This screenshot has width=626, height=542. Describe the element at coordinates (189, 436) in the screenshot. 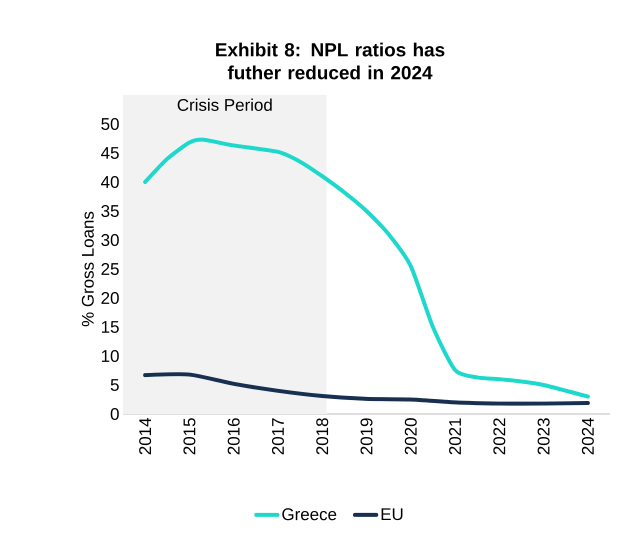

I see `x-tick-label: 2015` at that location.